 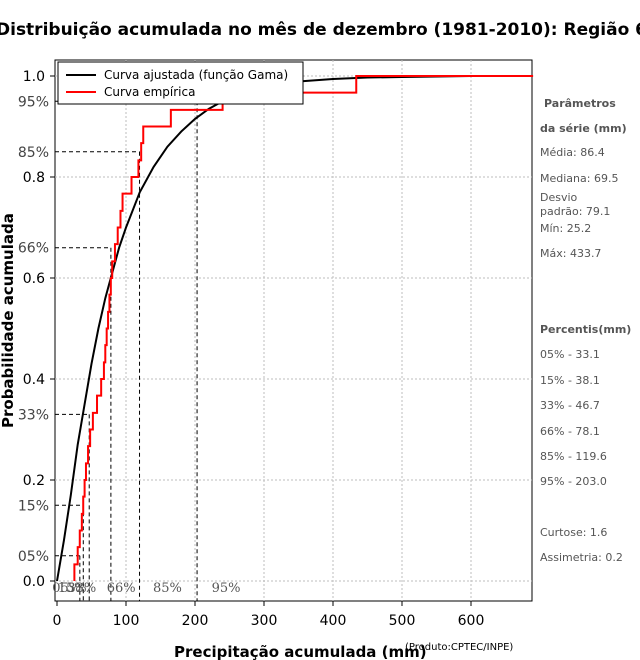 I want to click on percentile-05: 05% - 33.1, so click(x=570, y=354).